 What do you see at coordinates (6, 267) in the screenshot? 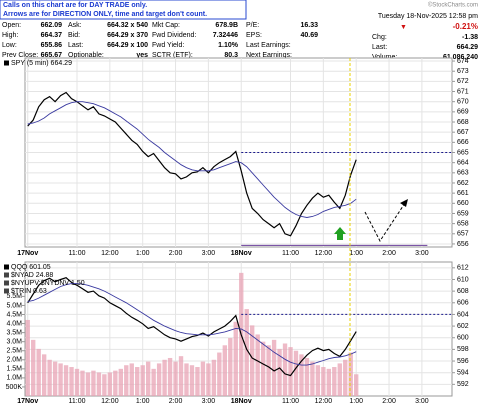
I see `legend-swatch` at bounding box center [6, 267].